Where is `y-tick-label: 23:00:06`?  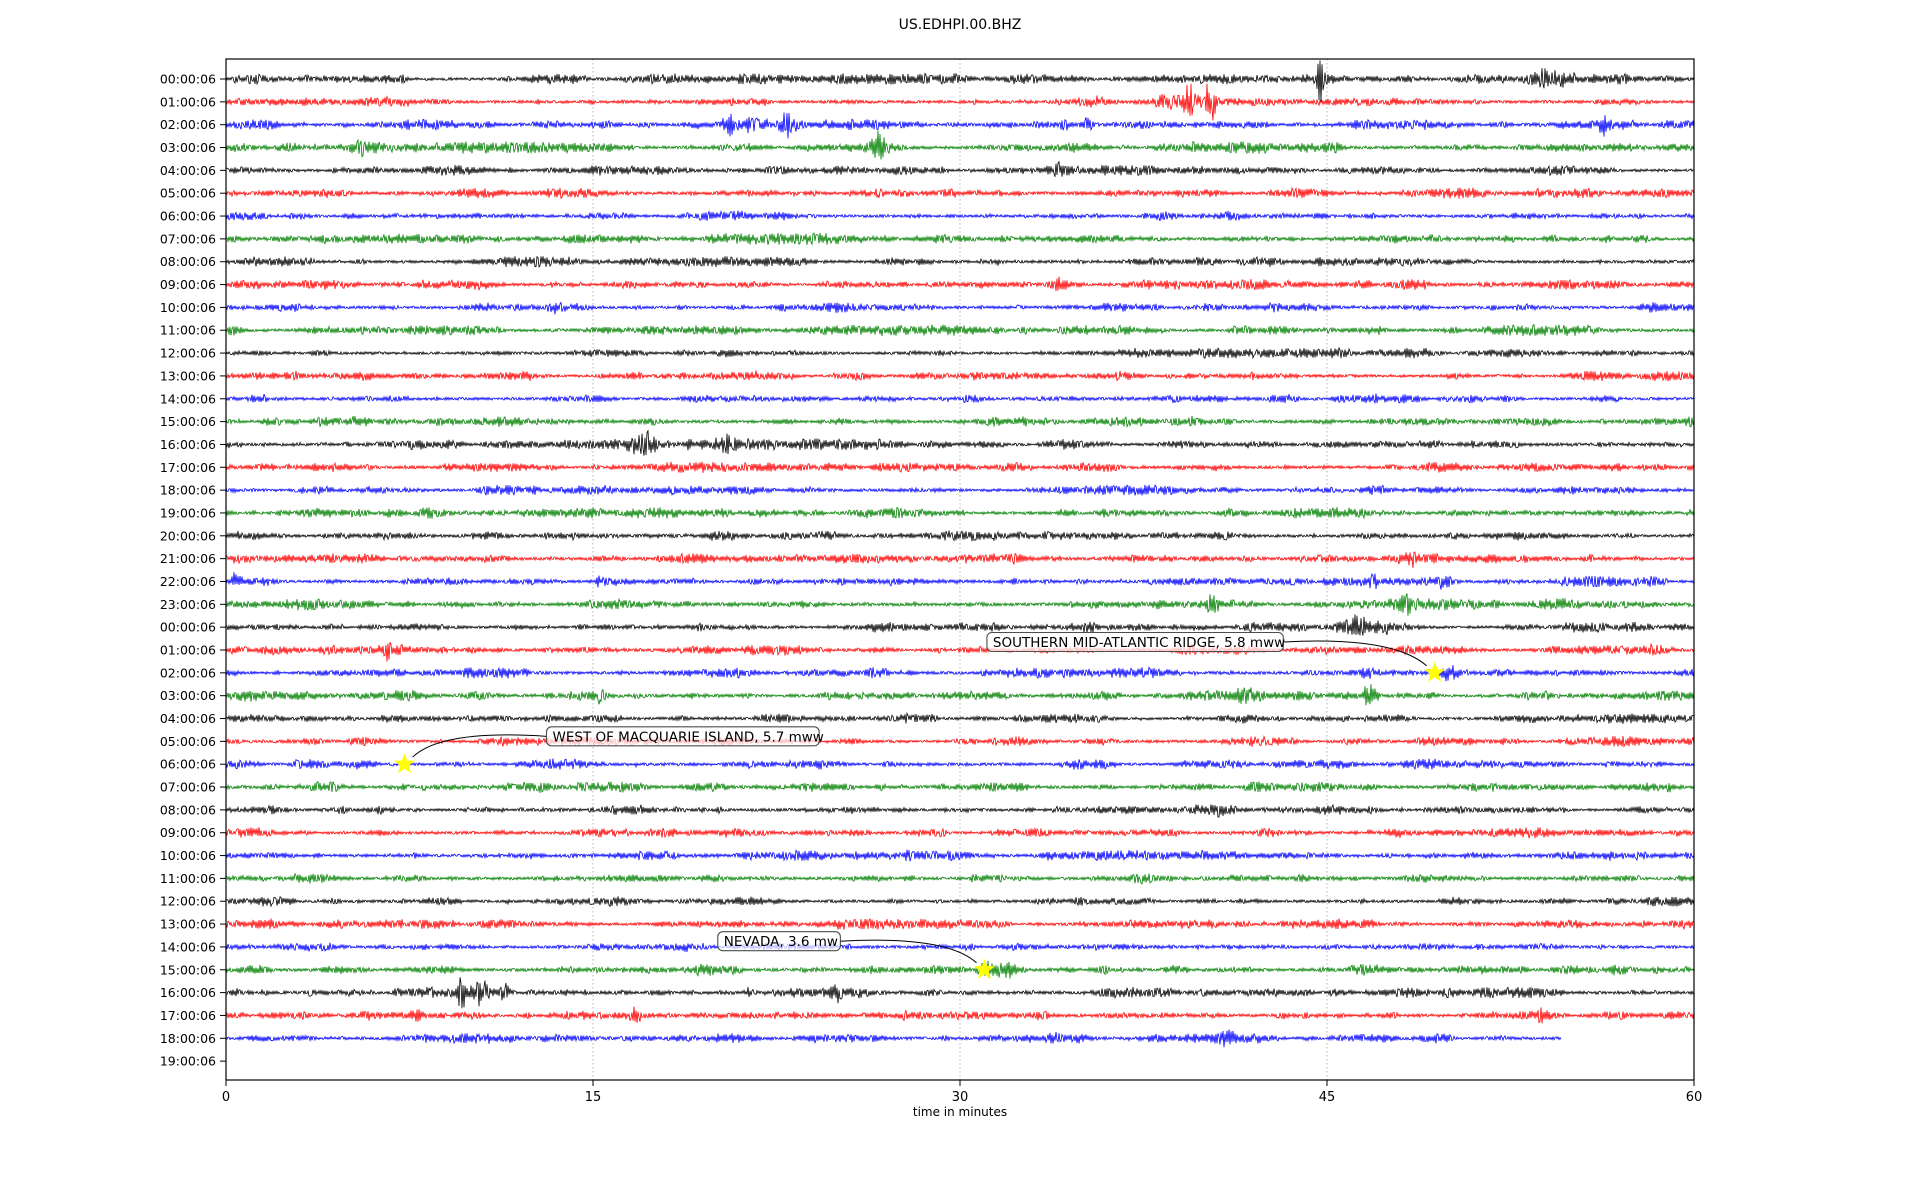 y-tick-label: 23:00:06 is located at coordinates (188, 604).